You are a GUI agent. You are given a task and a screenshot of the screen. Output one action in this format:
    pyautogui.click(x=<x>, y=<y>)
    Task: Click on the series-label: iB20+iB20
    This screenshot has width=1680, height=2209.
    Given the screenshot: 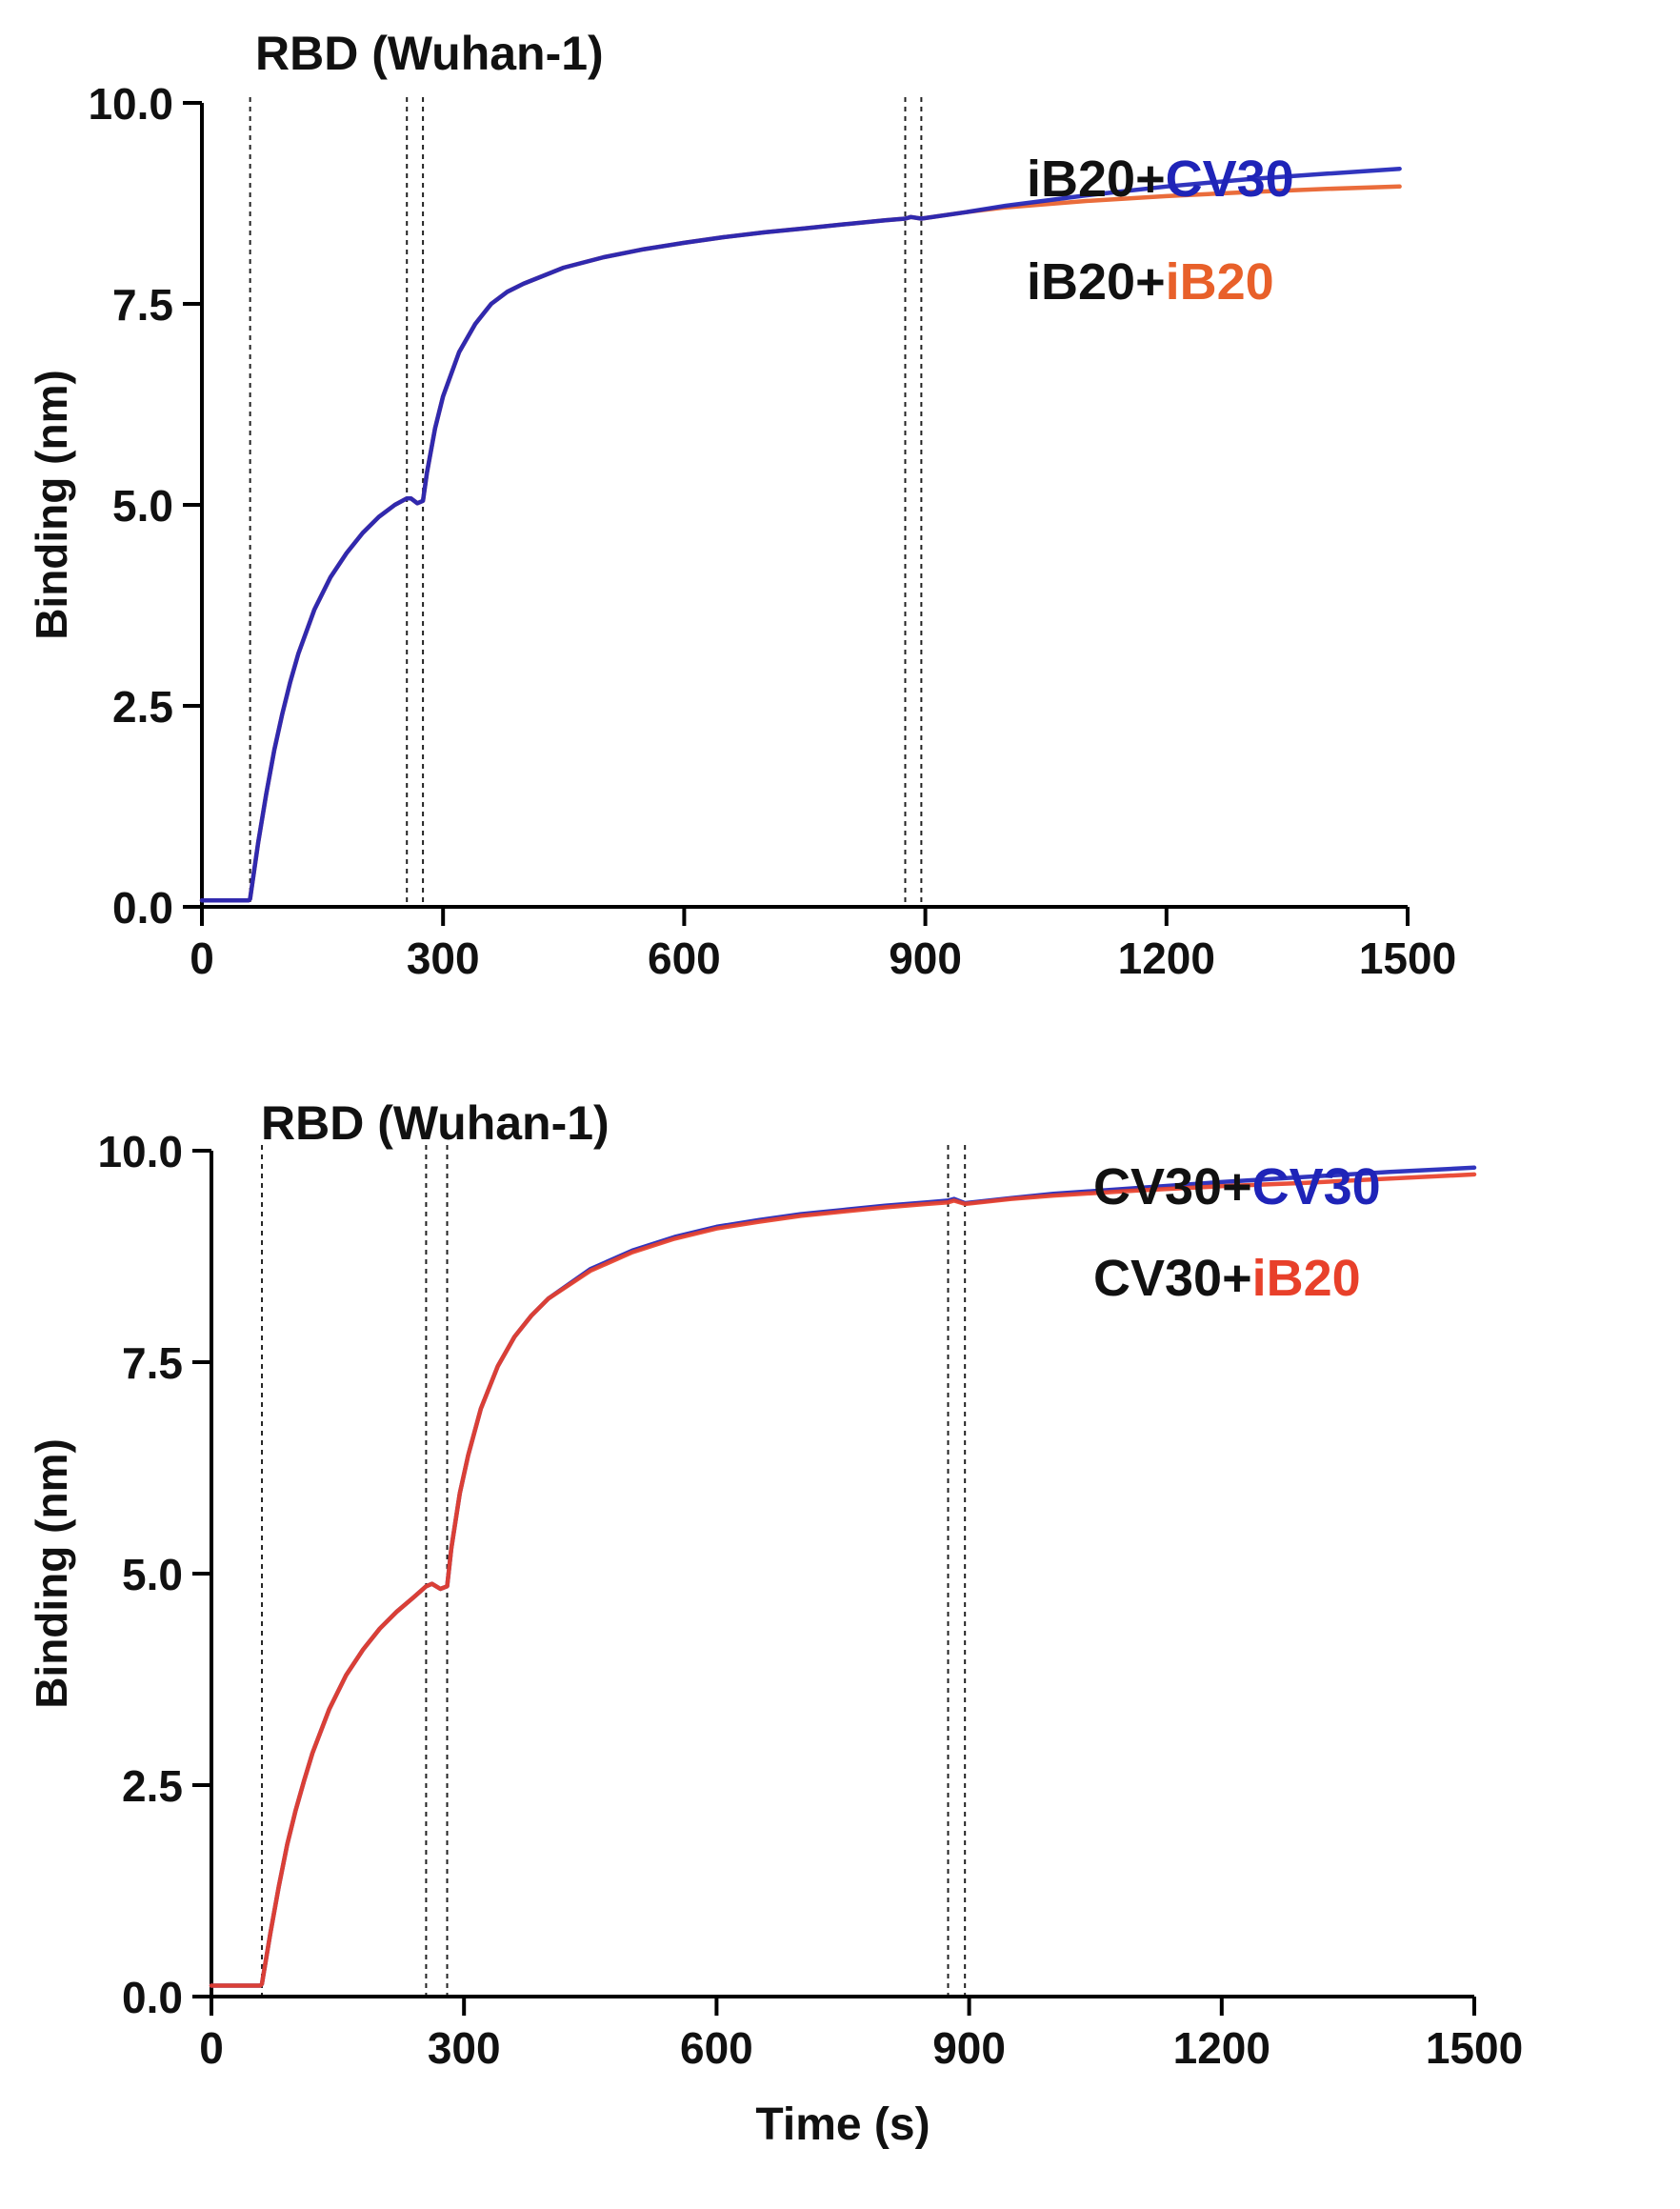 What is the action you would take?
    pyautogui.click(x=1150, y=282)
    